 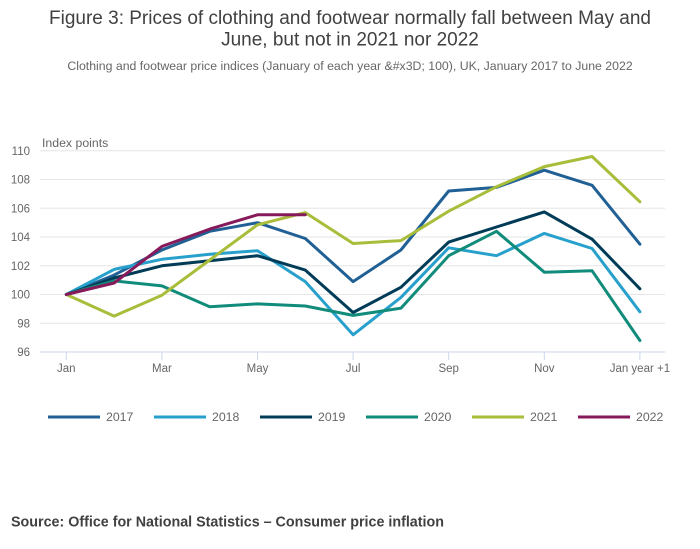 I want to click on svg-text: 106, so click(x=20, y=209).